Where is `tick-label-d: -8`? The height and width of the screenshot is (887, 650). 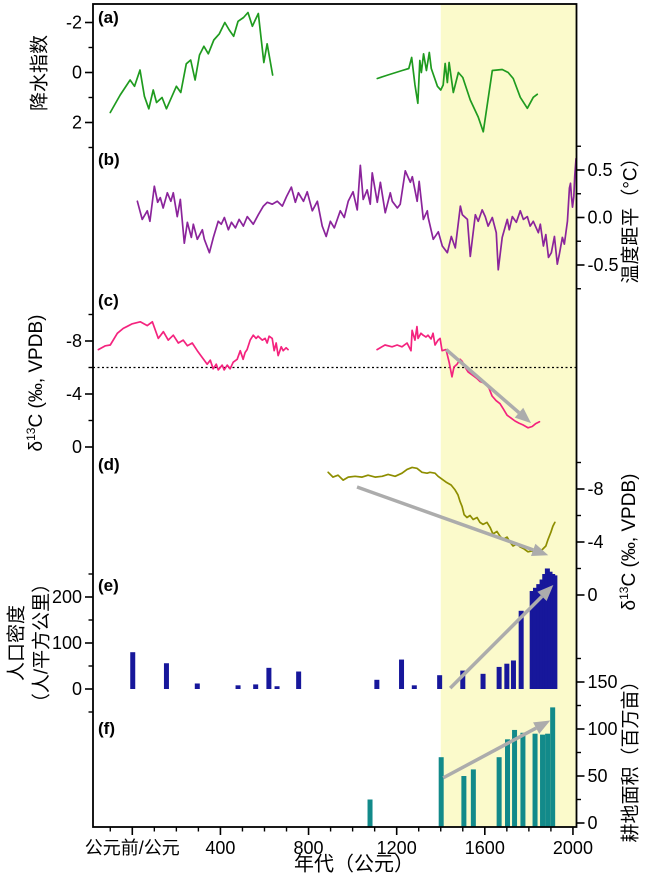
tick-label-d: -8 is located at coordinates (596, 489).